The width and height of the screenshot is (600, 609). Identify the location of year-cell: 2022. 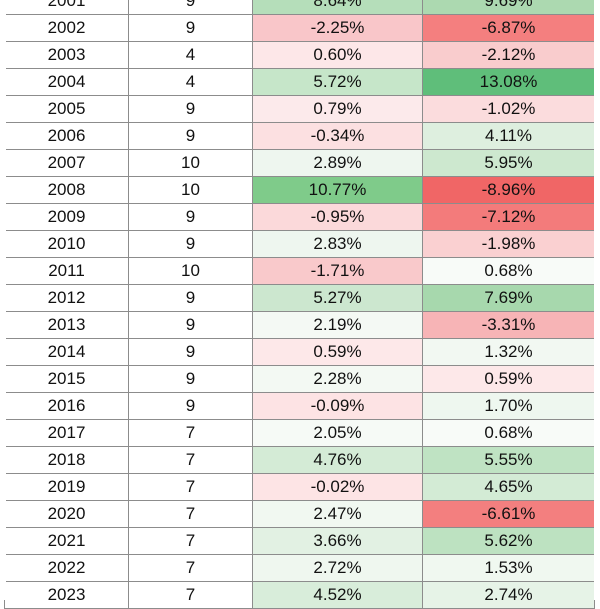
(66, 568).